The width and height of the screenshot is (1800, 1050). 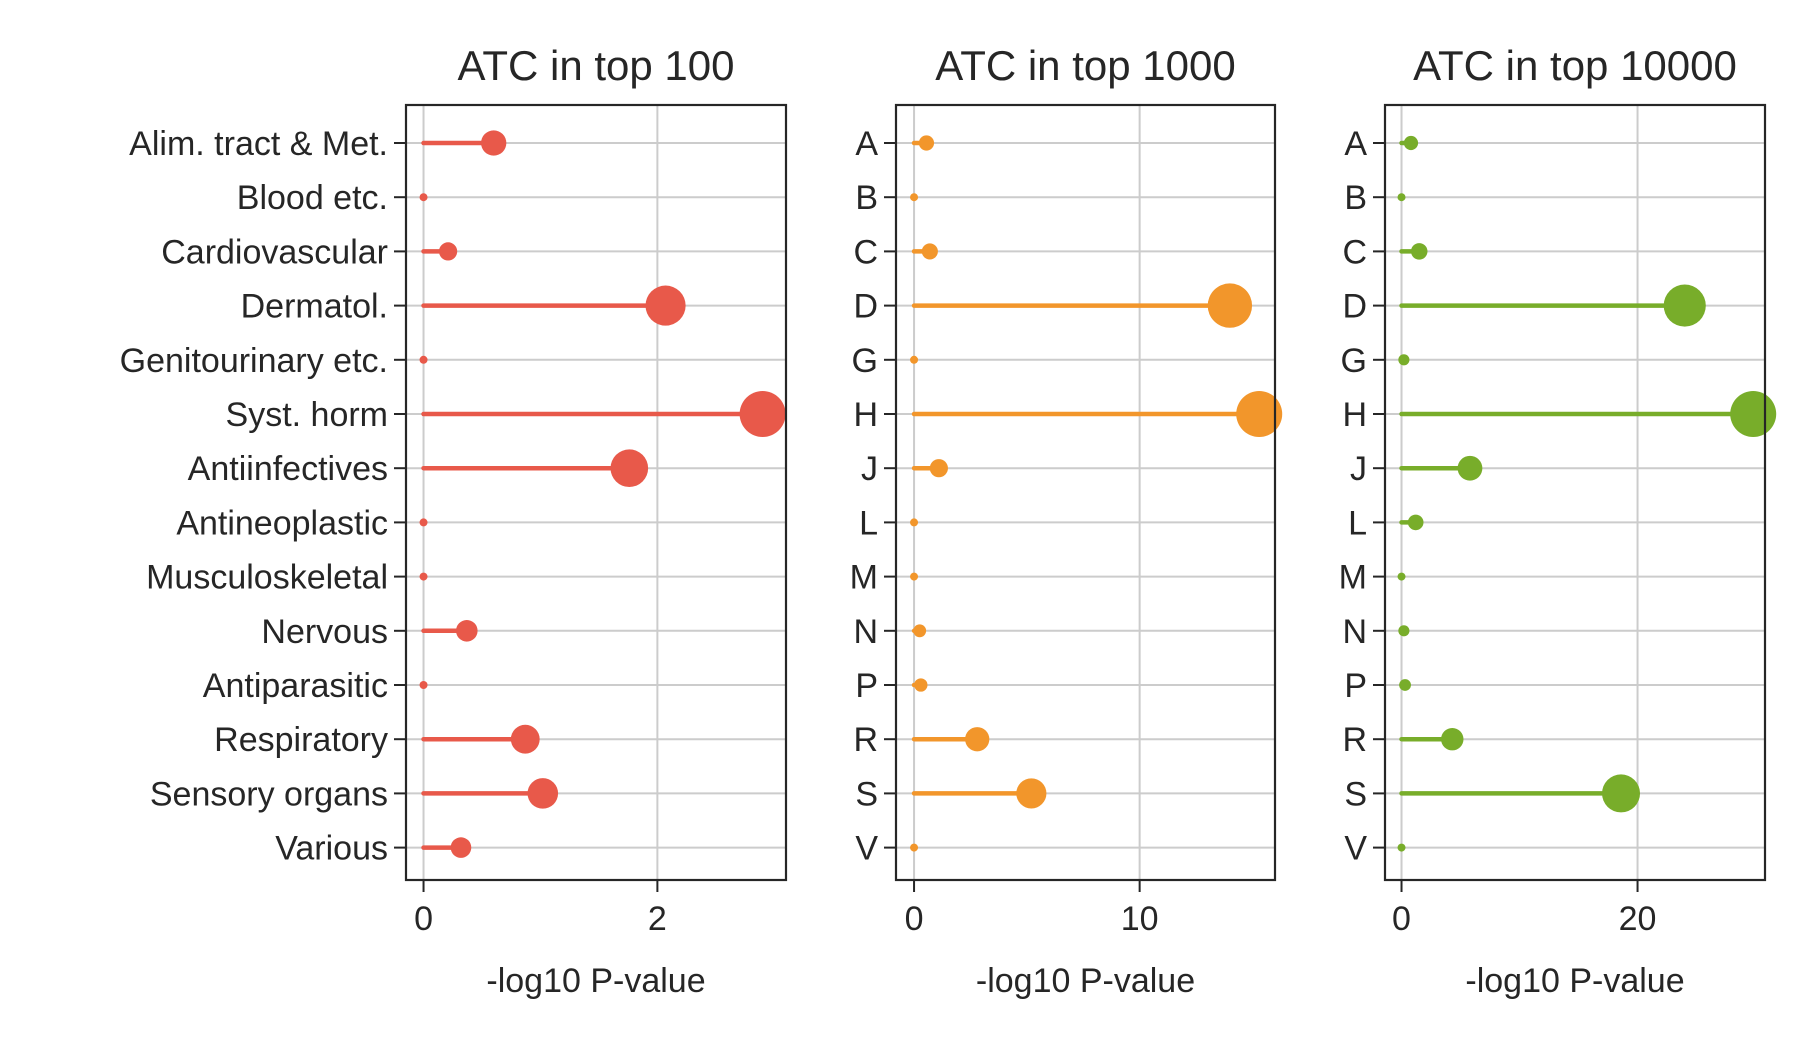 I want to click on y-tick-label: Antiinfectives, so click(x=288, y=469).